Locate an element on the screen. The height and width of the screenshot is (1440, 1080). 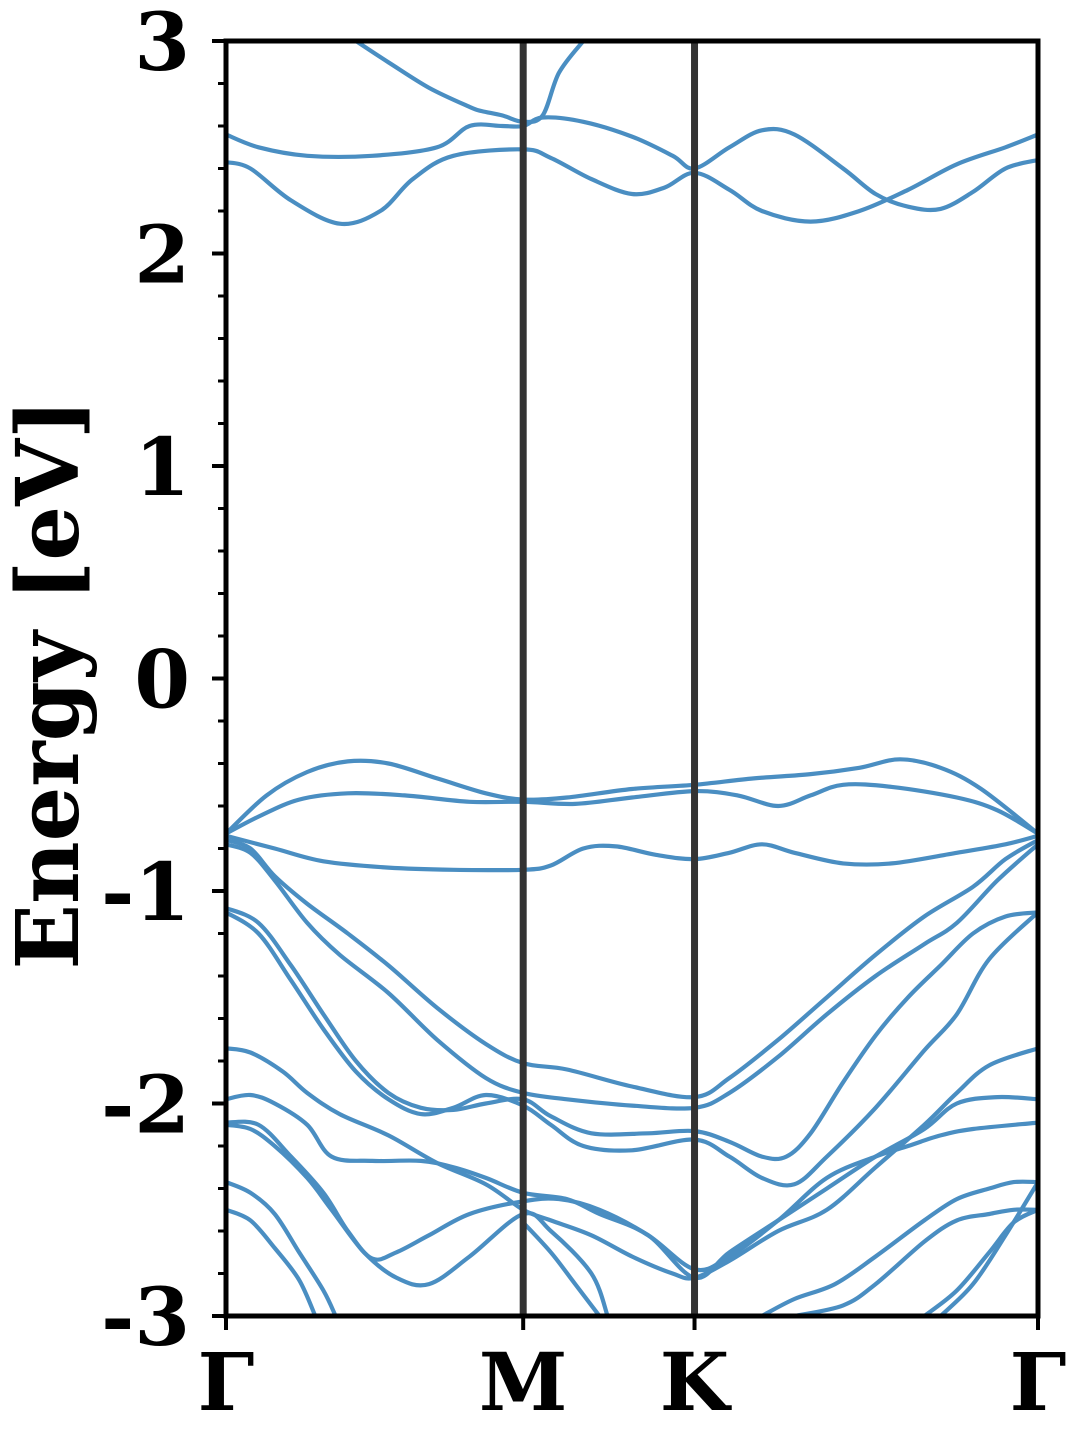
y-axis-title: Energy [eV] is located at coordinates (49, 684).